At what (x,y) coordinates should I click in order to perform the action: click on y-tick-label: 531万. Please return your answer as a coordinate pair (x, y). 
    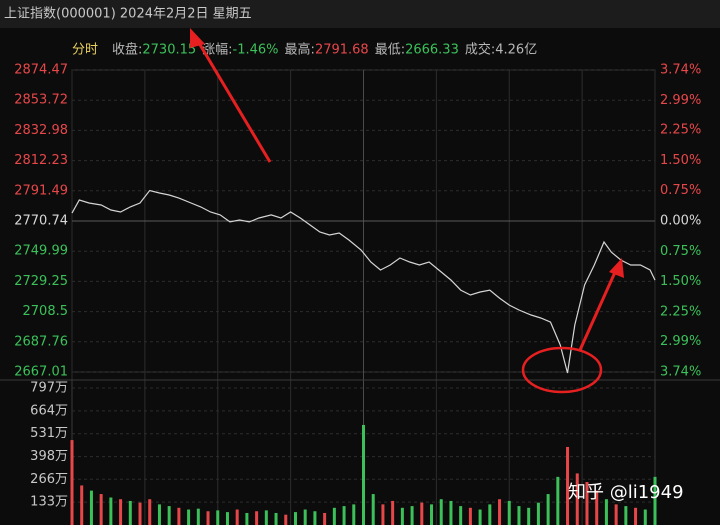
    Looking at the image, I should click on (49, 433).